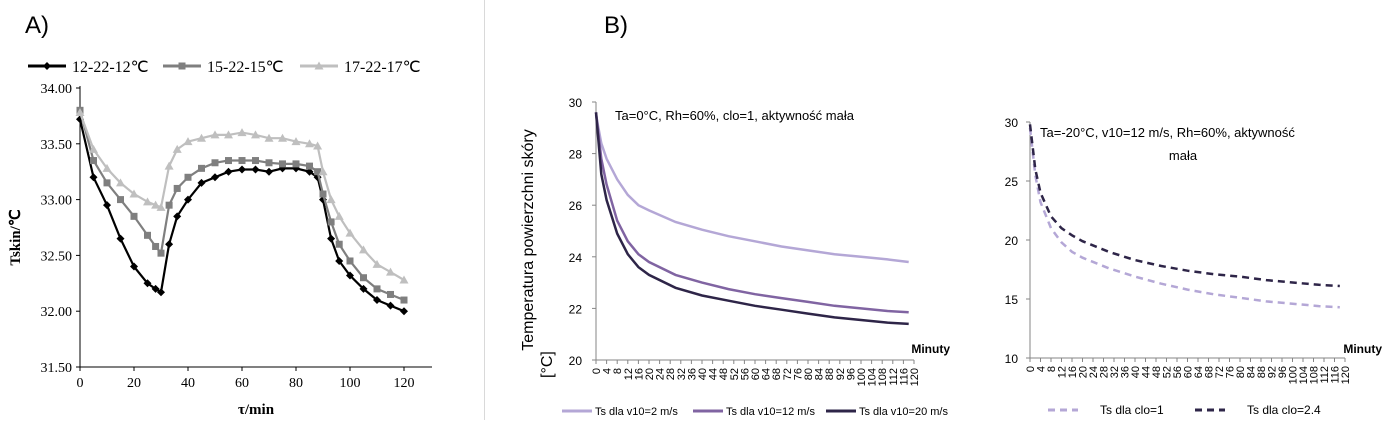 Image resolution: width=1385 pixels, height=433 pixels. Describe the element at coordinates (1042, 369) in the screenshot. I see `chart-b2-x-tick-label: 4` at that location.